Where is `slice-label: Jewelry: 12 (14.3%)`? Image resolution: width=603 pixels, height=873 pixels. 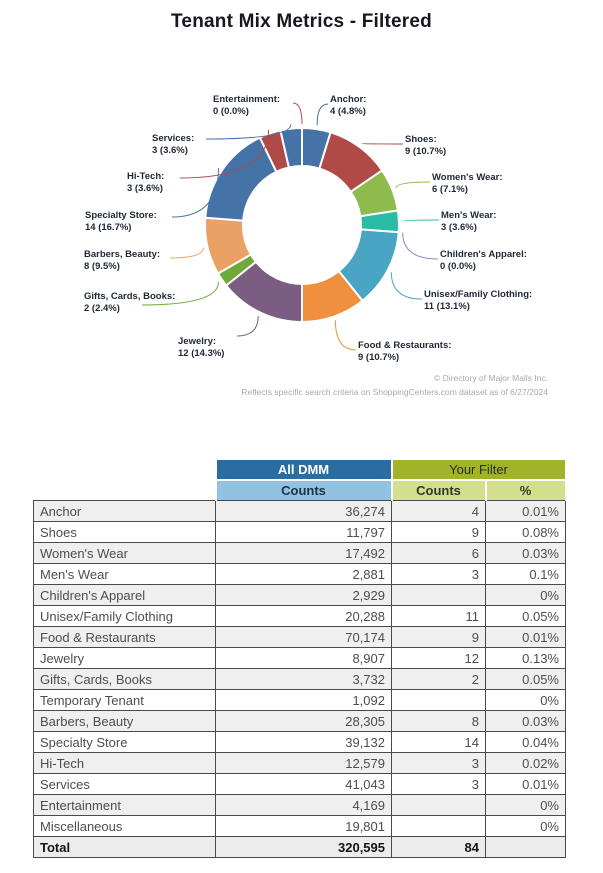
slice-label: Jewelry: 12 (14.3%) is located at coordinates (201, 347).